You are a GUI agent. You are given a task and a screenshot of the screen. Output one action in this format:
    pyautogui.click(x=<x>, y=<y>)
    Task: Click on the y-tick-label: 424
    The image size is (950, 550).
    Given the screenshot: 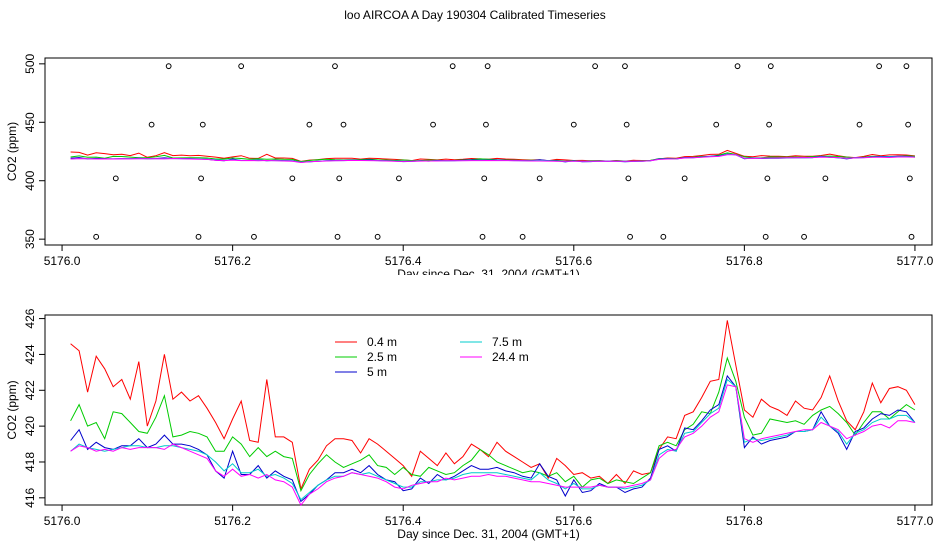 What is the action you would take?
    pyautogui.click(x=30, y=354)
    